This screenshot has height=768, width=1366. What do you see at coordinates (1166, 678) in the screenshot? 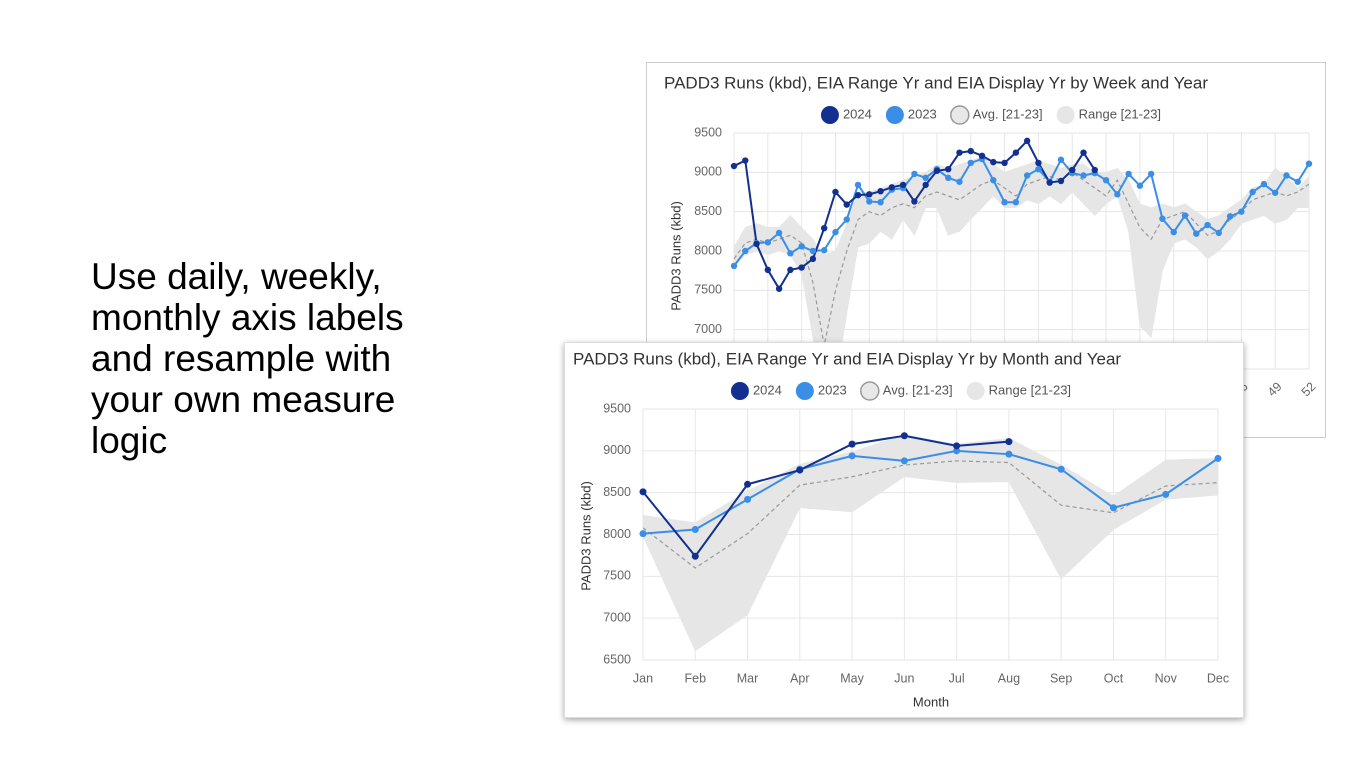
I see `x-tick-label: Nov` at bounding box center [1166, 678].